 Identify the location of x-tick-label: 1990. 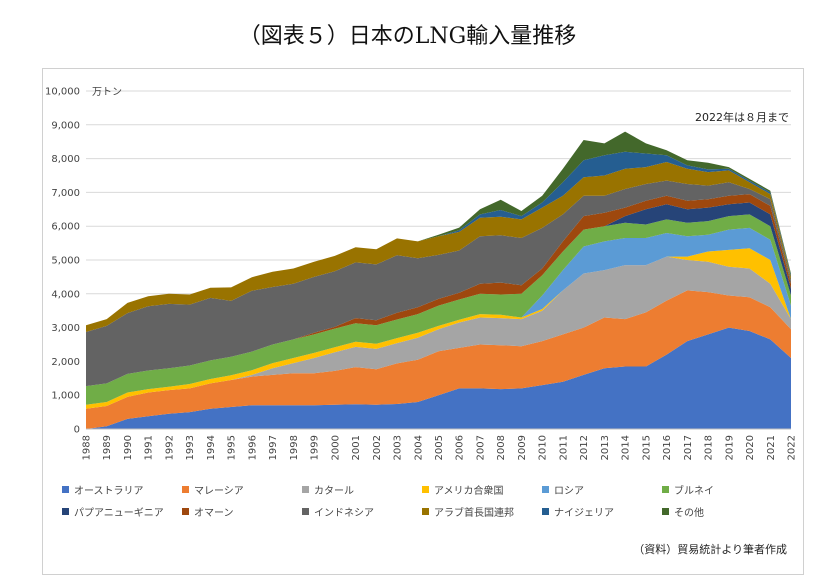
(128, 447).